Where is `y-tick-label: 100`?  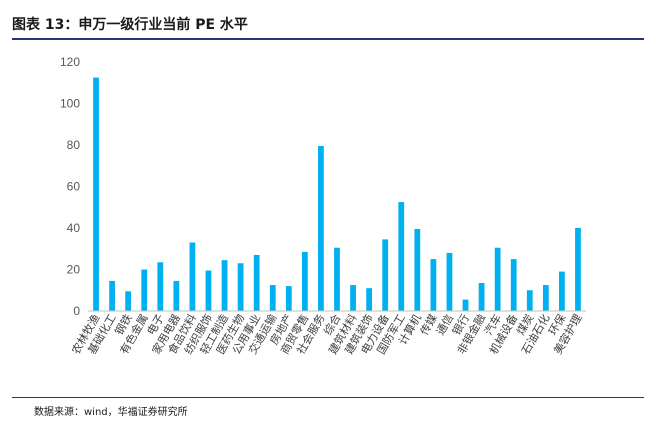 y-tick-label: 100 is located at coordinates (70, 104).